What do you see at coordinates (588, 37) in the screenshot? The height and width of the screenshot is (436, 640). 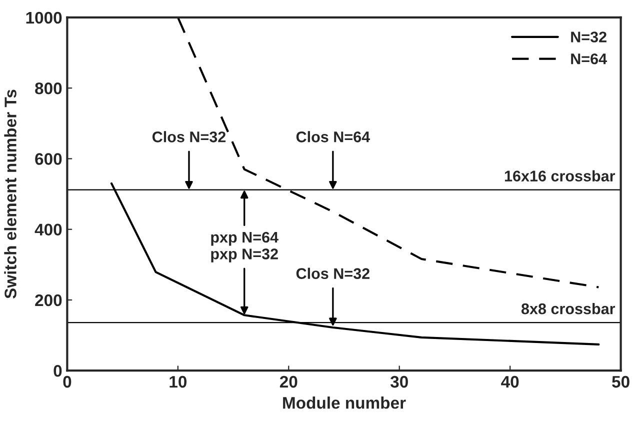 I see `legend-label: N=32` at bounding box center [588, 37].